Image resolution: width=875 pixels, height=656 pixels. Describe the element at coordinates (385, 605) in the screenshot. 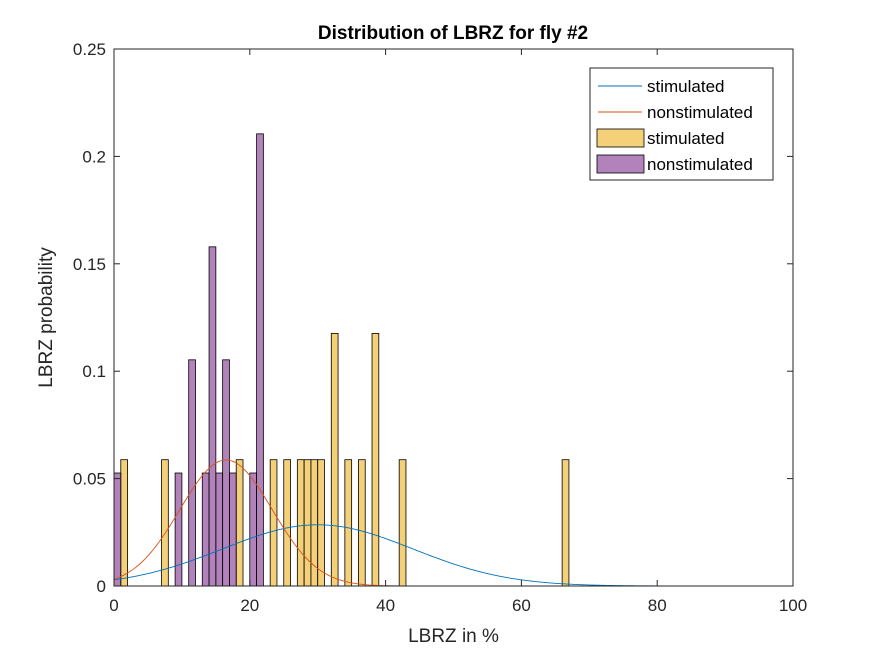

I see `x-tick-label: 40` at that location.